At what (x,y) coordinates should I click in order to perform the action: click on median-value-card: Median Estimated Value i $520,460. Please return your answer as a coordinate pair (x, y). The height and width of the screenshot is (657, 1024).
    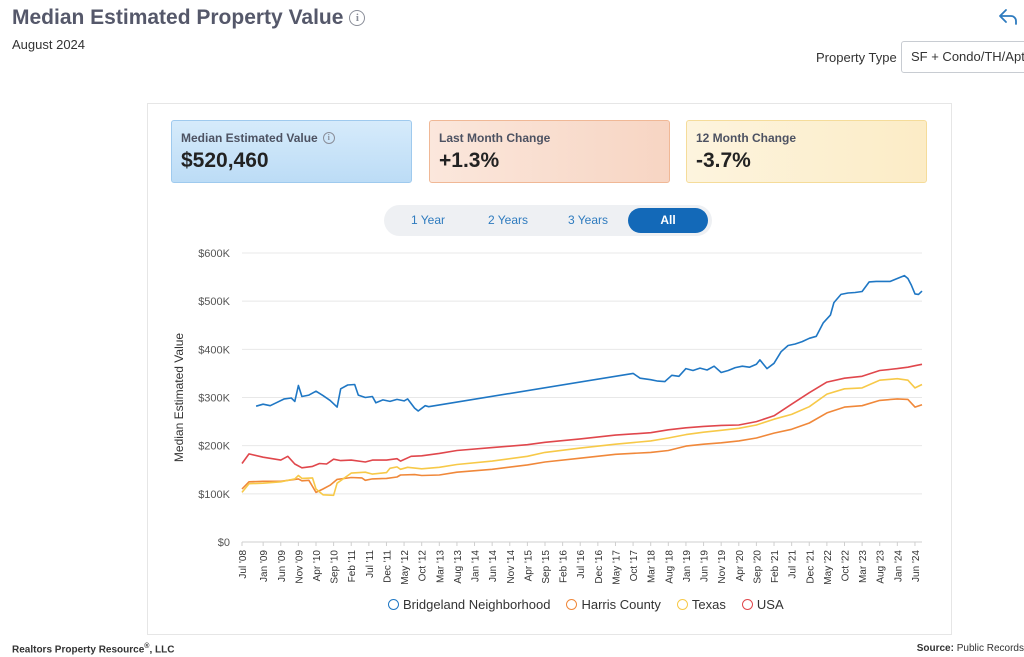
    Looking at the image, I should click on (291, 151).